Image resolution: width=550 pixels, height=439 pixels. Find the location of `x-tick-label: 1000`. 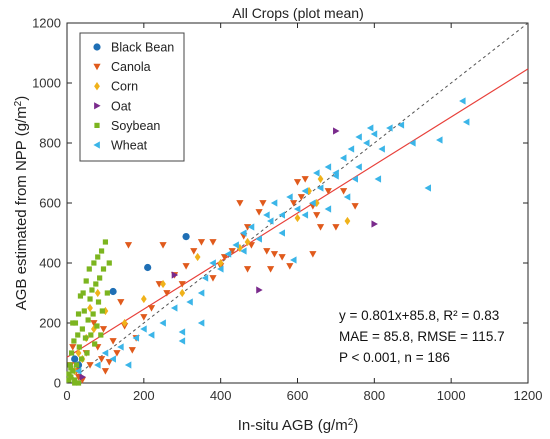

x-tick-label: 1000 is located at coordinates (451, 395).